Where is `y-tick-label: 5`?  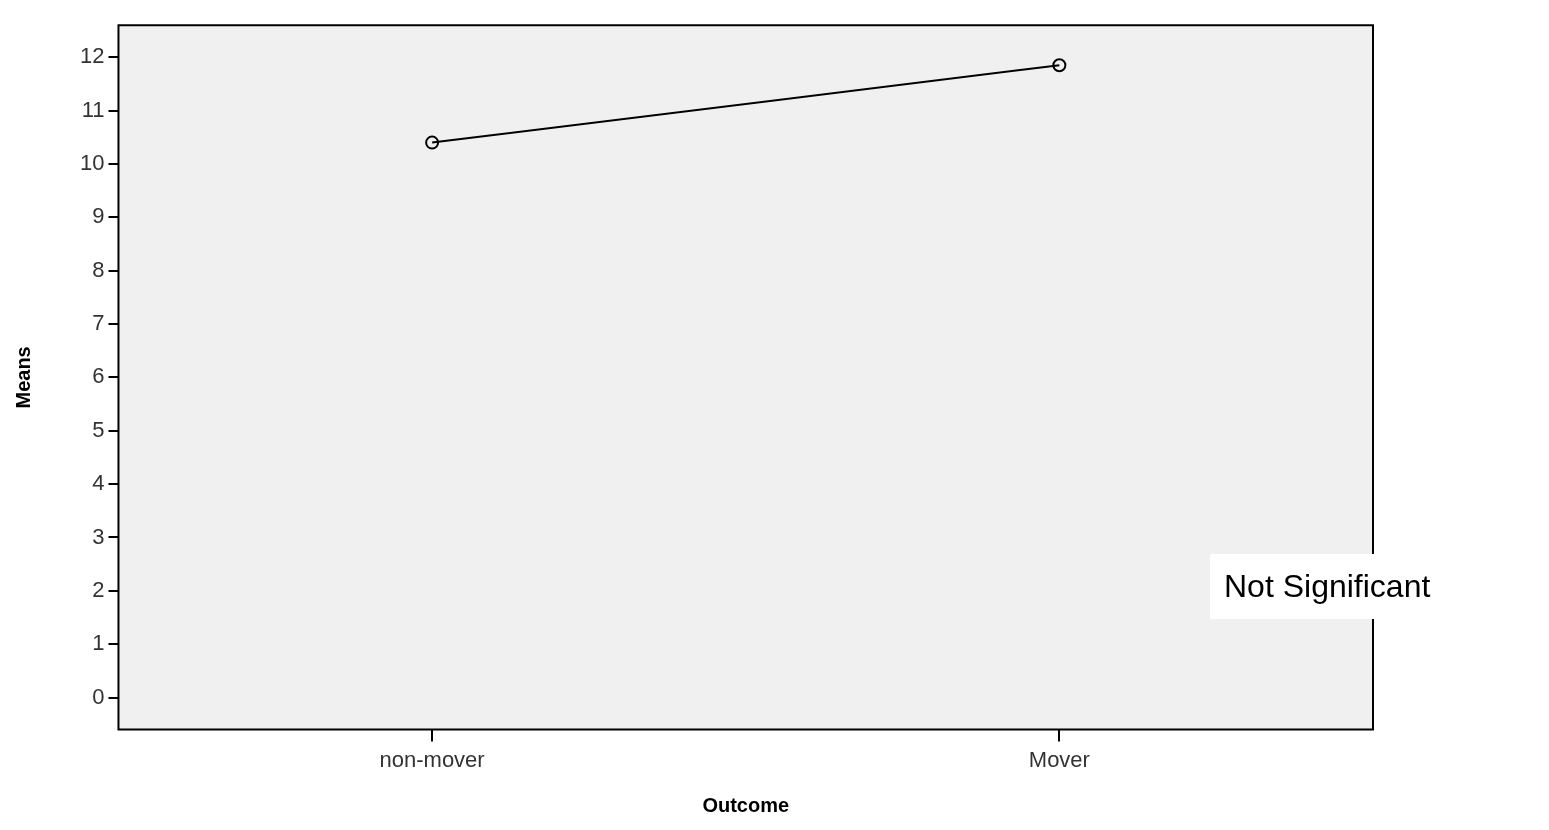
y-tick-label: 5 is located at coordinates (98, 429).